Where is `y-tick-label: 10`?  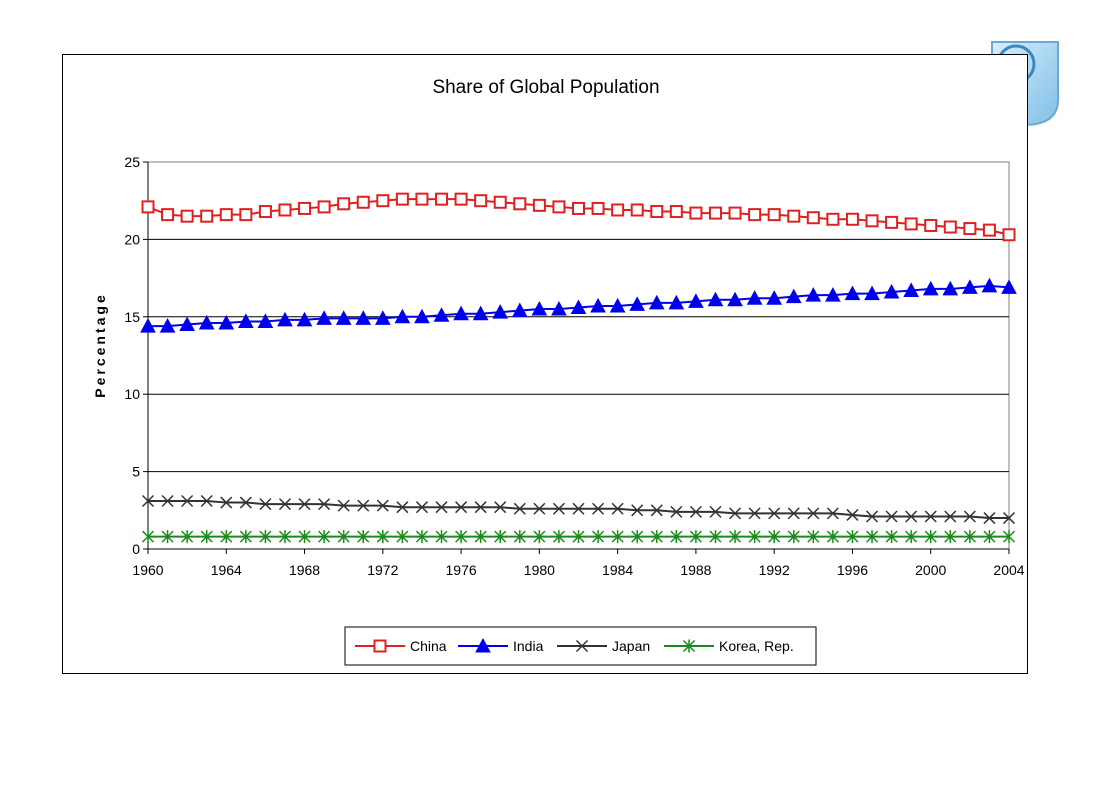
y-tick-label: 10 is located at coordinates (132, 394).